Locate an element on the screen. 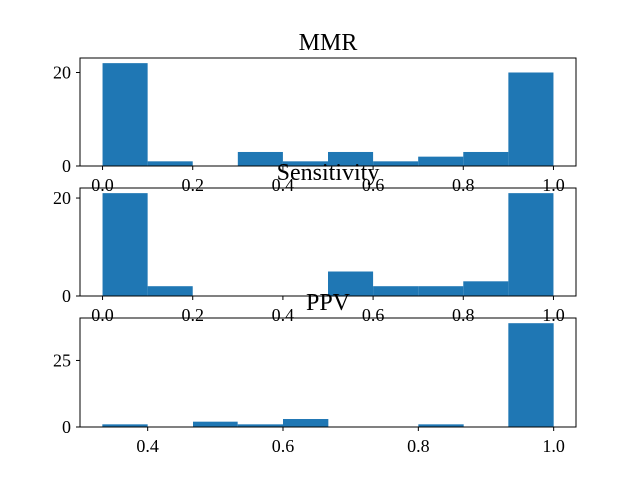 This screenshot has height=480, width=640. x-tick-label-1-0: 0.0 is located at coordinates (102, 315).